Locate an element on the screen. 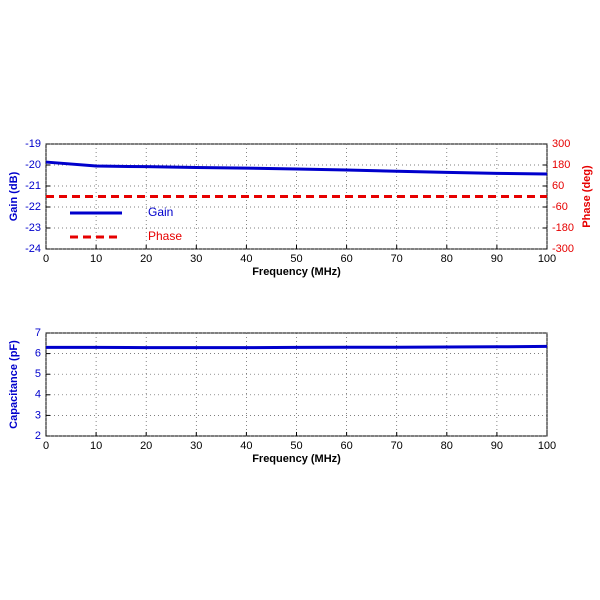 The width and height of the screenshot is (600, 600). y-tick-label: -20 is located at coordinates (33, 165).